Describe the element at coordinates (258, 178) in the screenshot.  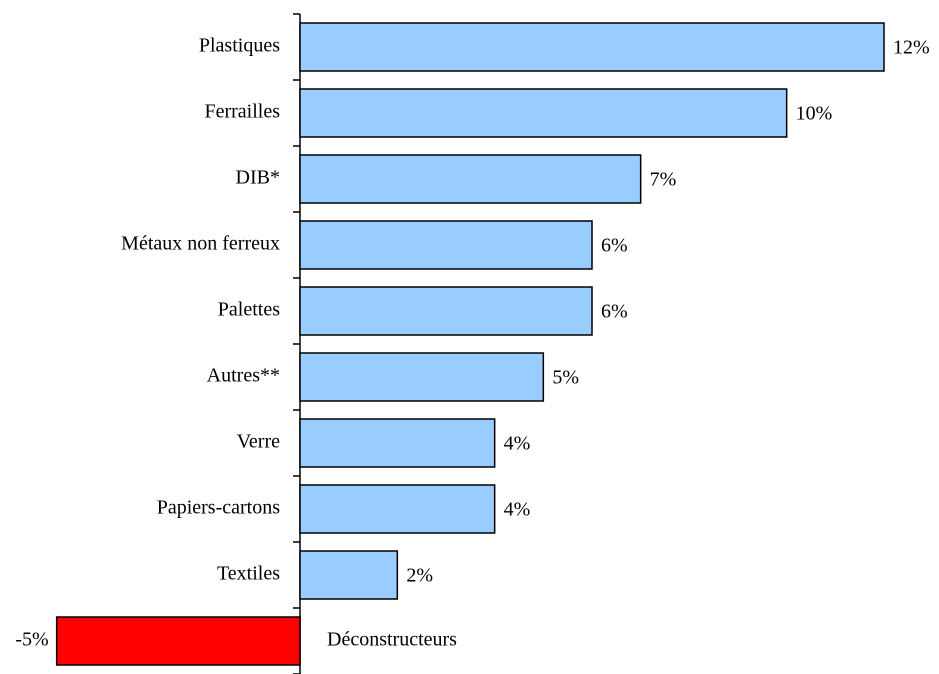
I see `category-label: DIB*` at that location.